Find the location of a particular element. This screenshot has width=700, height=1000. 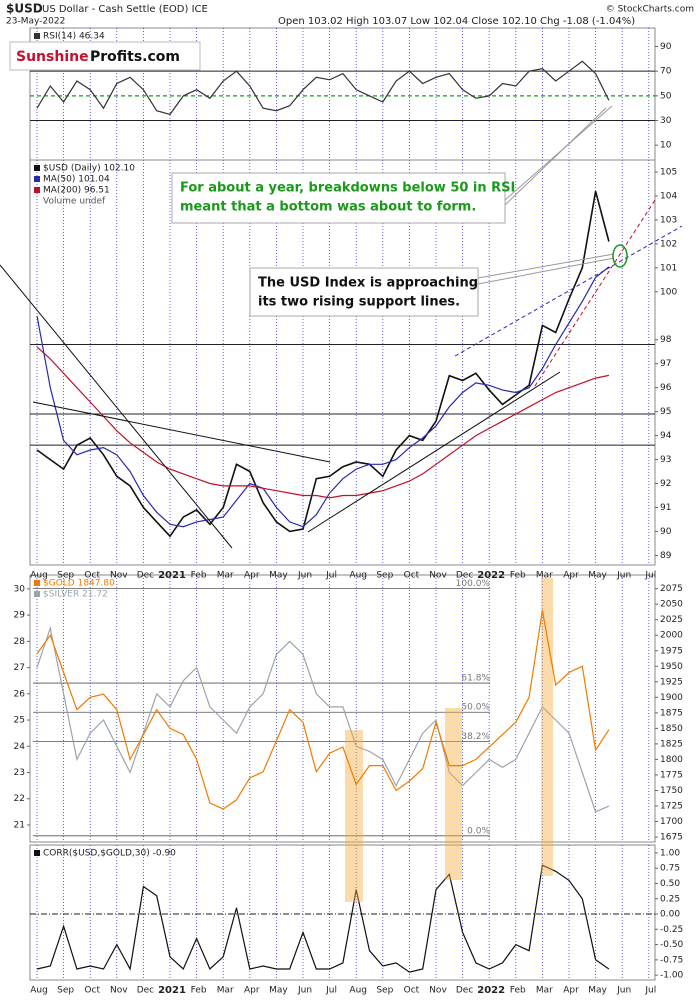

y-tick-label: 1850 is located at coordinates (671, 729).